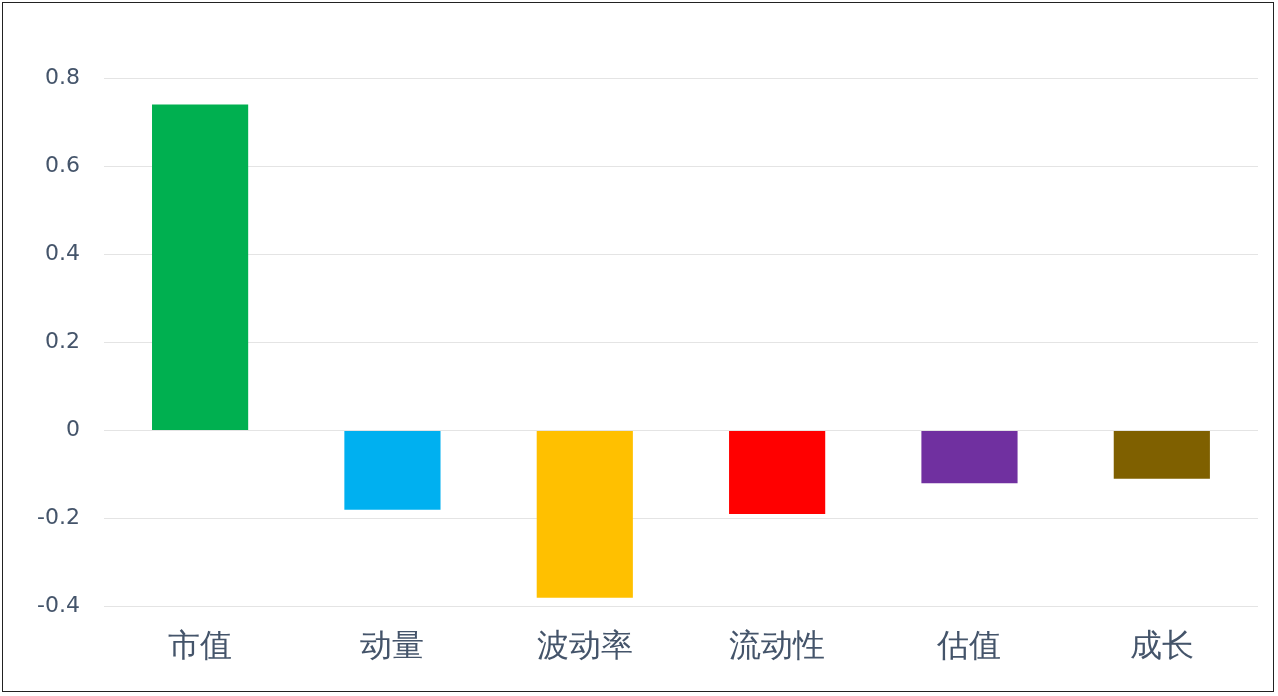 Image resolution: width=1278 pixels, height=696 pixels. Describe the element at coordinates (58, 517) in the screenshot. I see `y-tick-label: -0.2` at that location.